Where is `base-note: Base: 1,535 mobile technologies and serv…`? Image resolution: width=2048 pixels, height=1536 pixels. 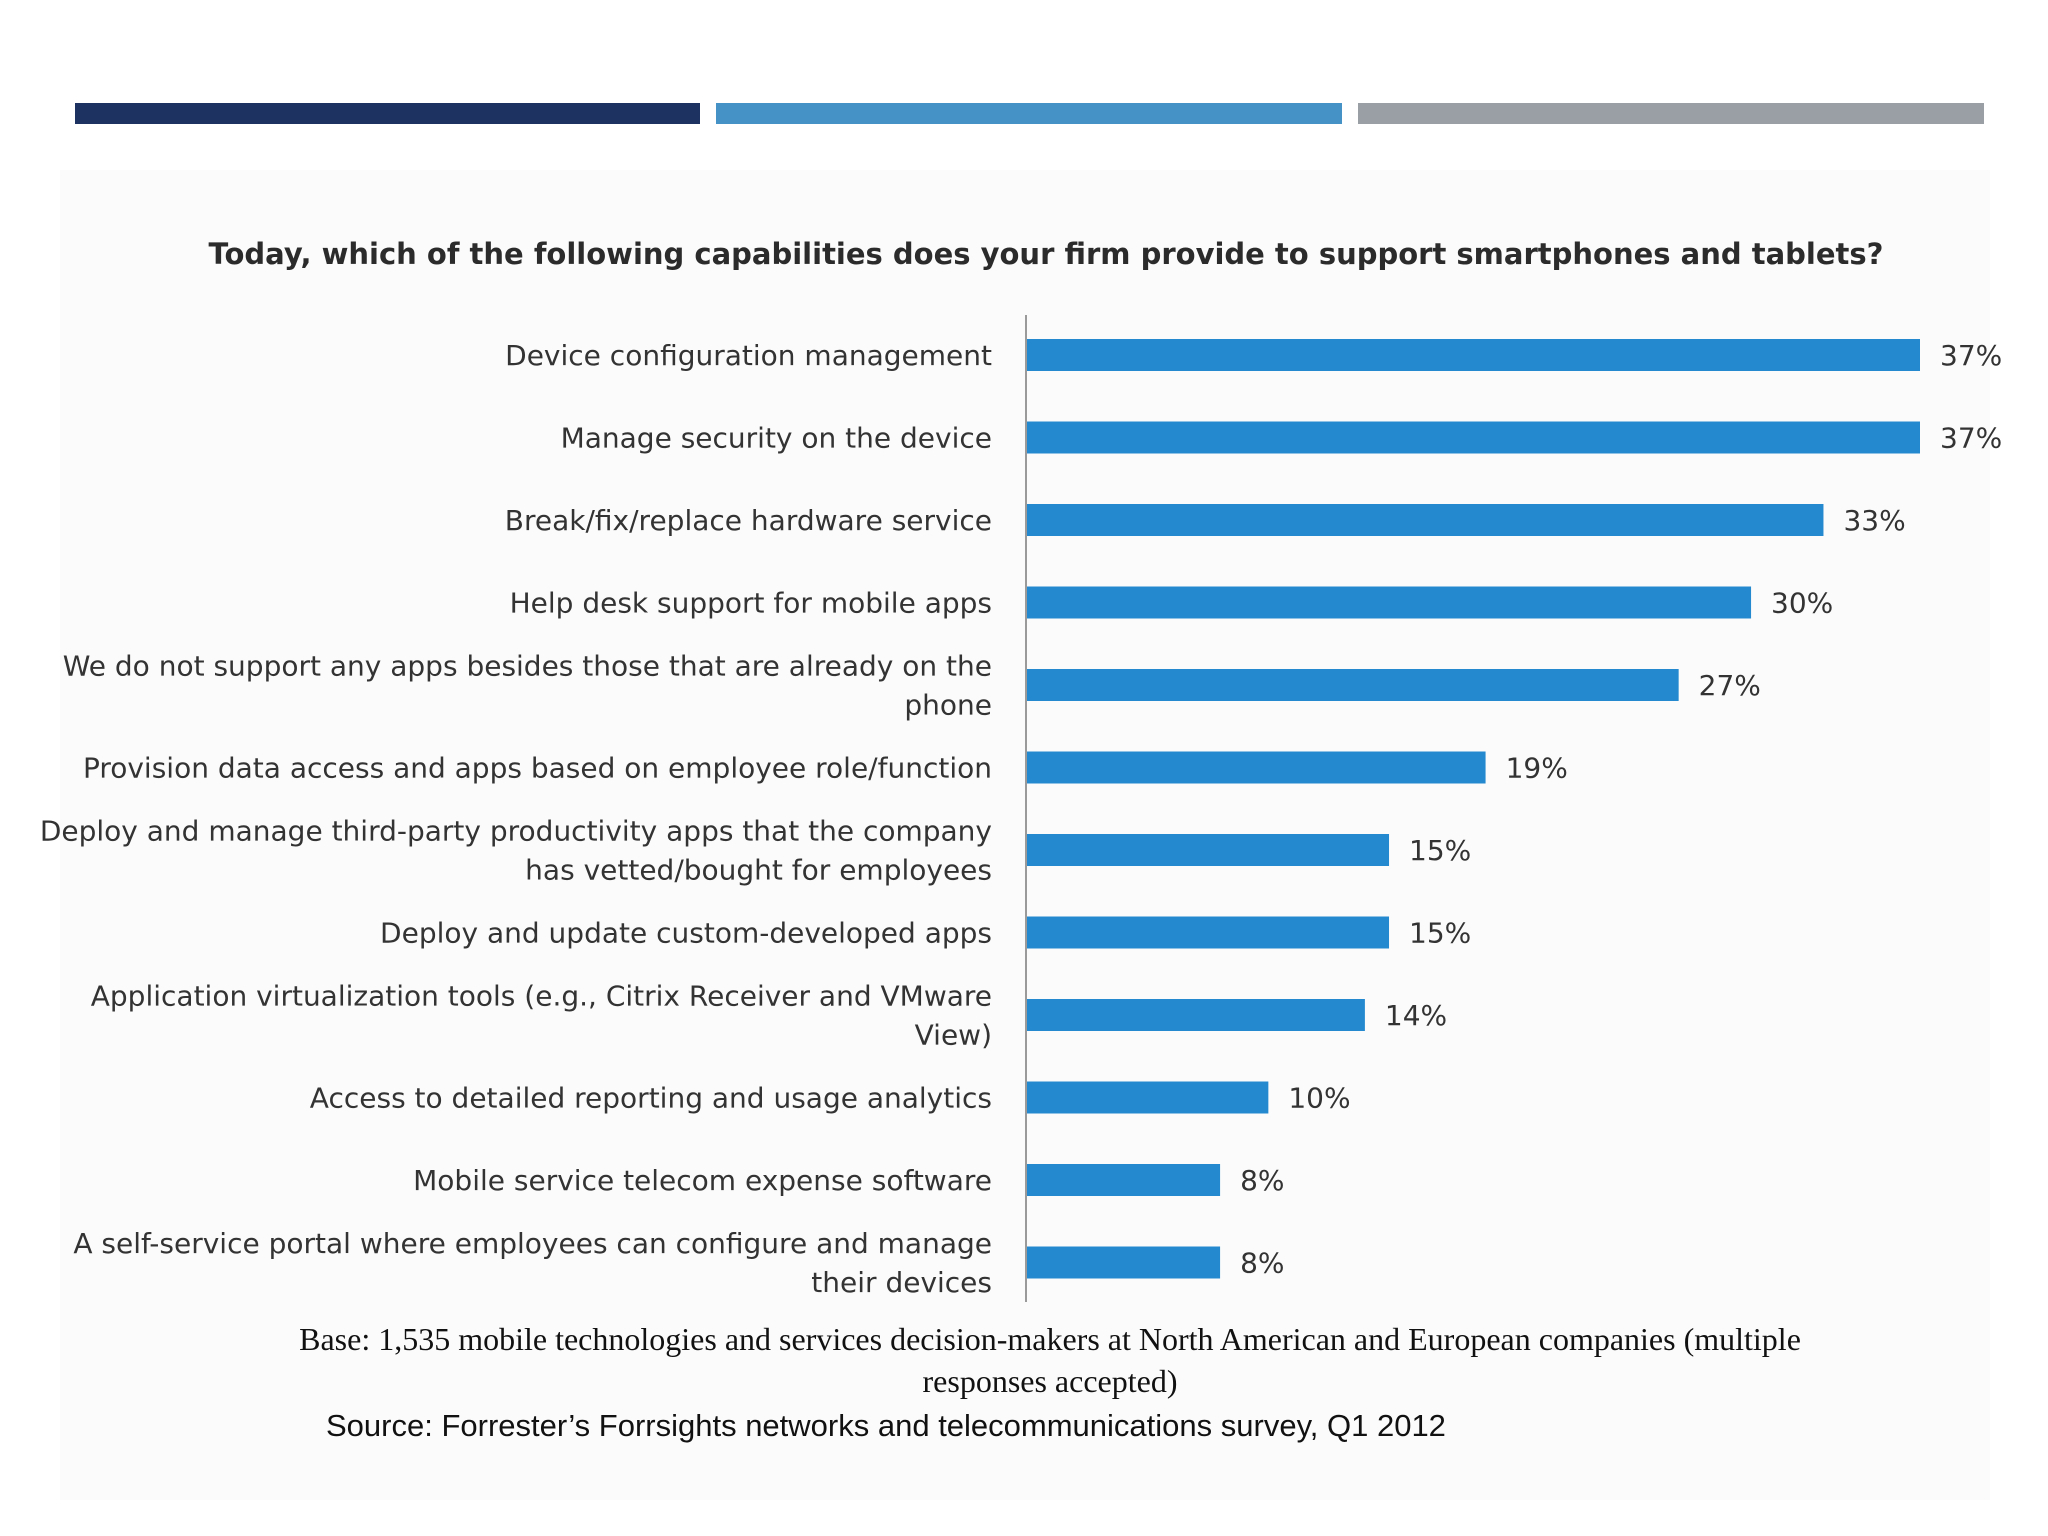
base-note: Base: 1,535 mobile technologies and serv… is located at coordinates (1050, 1360).